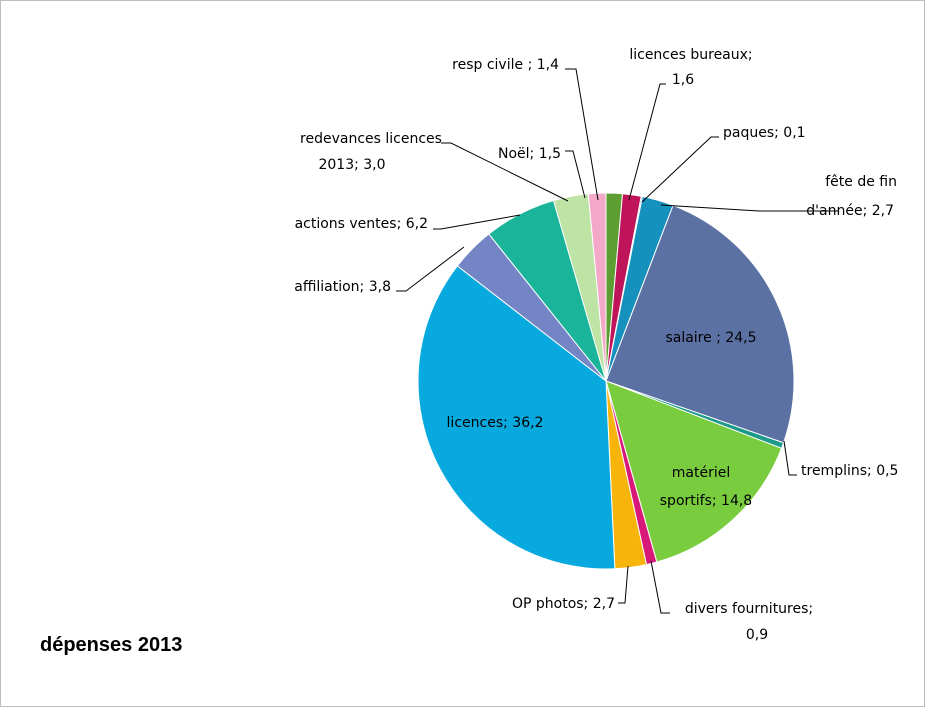  I want to click on data-label-salaire: salaire ; 24,5, so click(710, 338).